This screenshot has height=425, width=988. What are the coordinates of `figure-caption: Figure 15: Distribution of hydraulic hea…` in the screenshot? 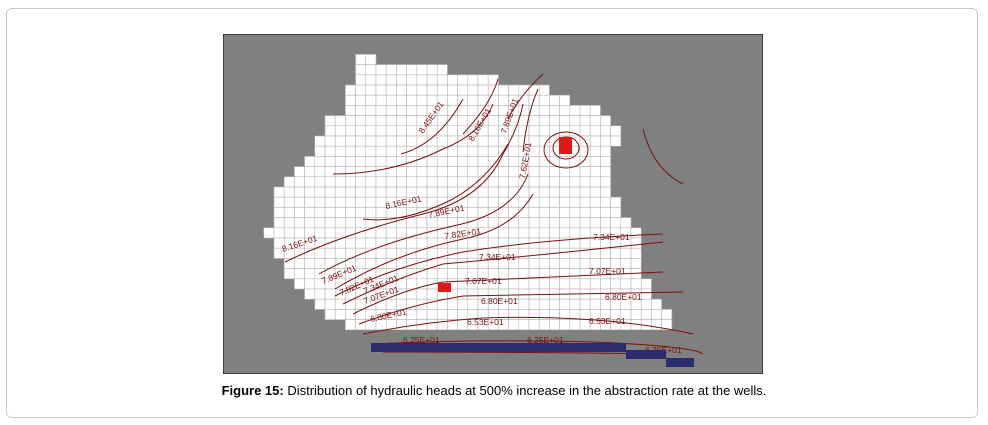 It's located at (494, 390).